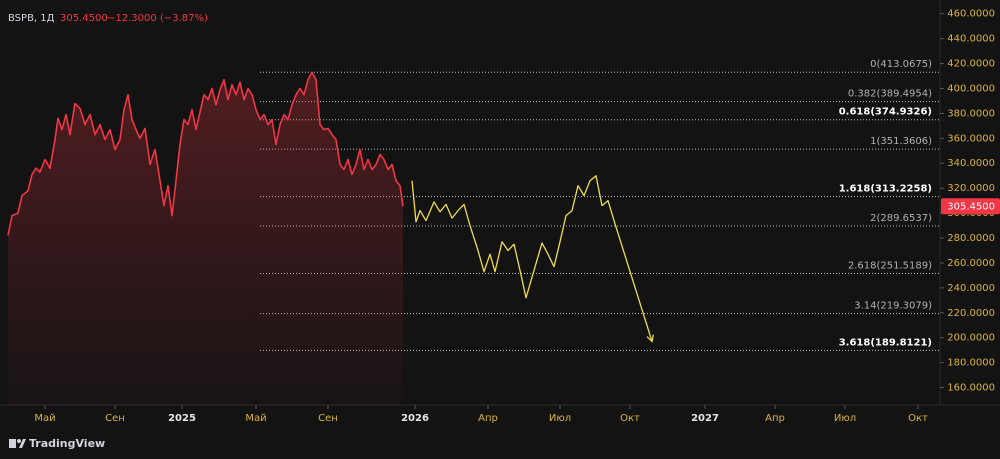 The image size is (1000, 459). What do you see at coordinates (971, 163) in the screenshot?
I see `y-tick-label: 340.0000` at bounding box center [971, 163].